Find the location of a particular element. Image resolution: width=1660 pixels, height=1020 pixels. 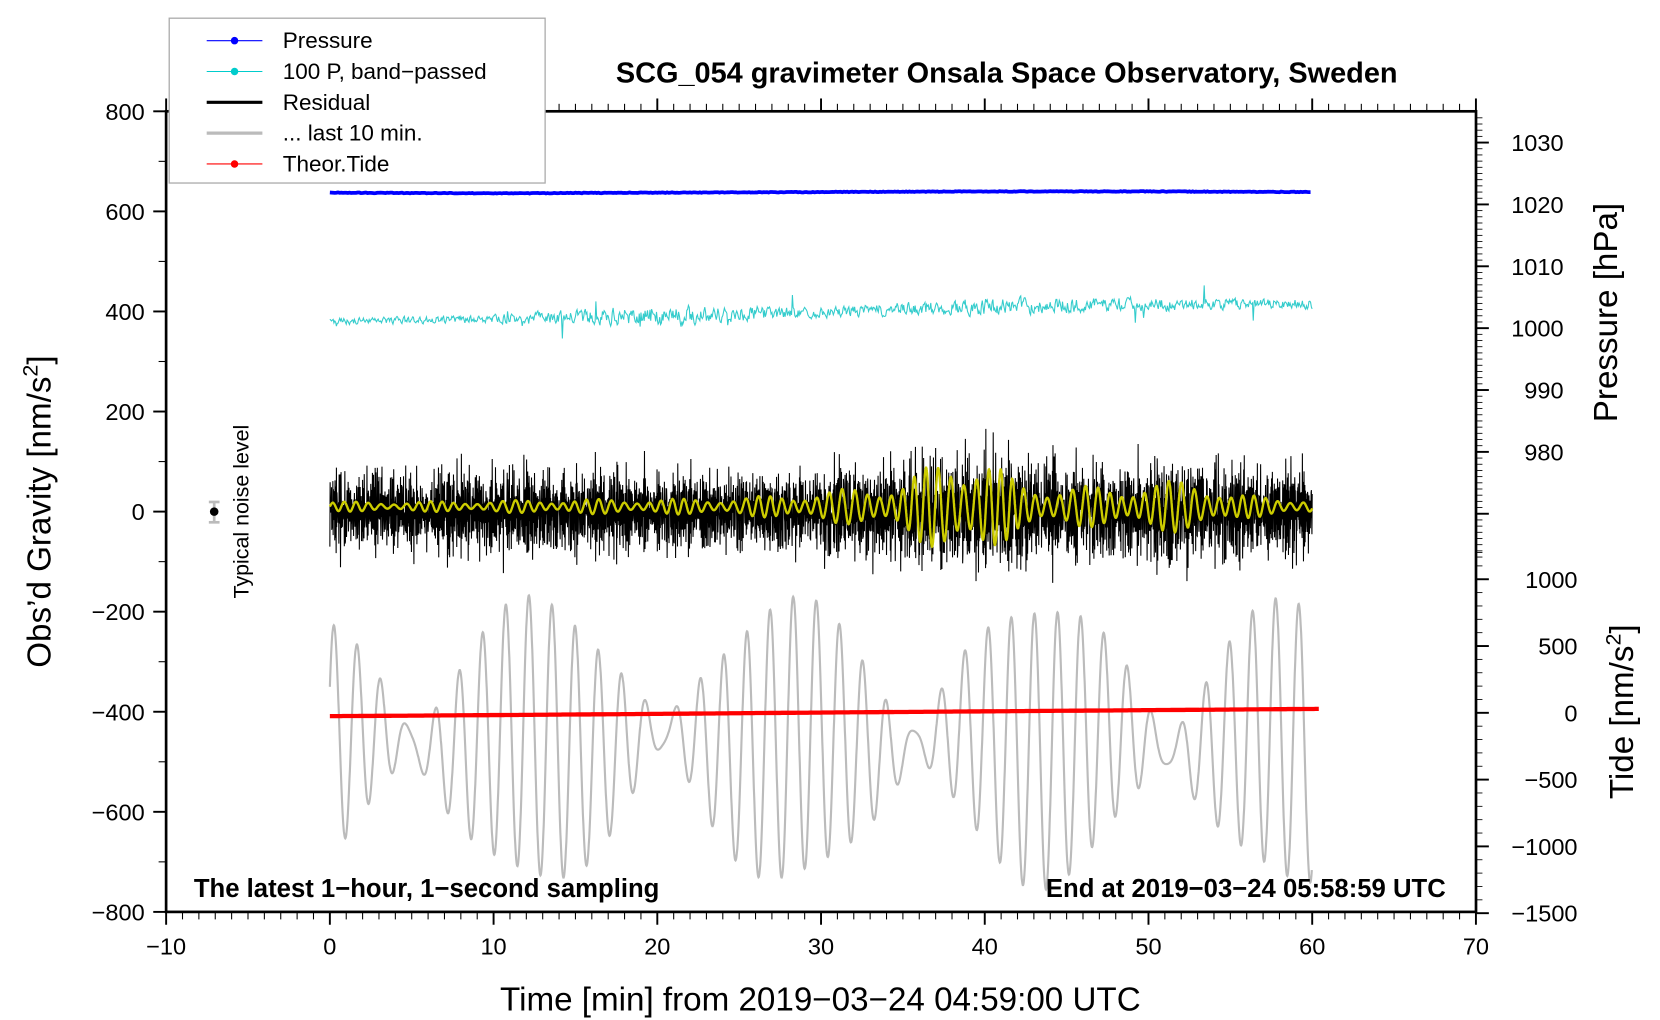

x-tick-label: 70 is located at coordinates (1476, 947).